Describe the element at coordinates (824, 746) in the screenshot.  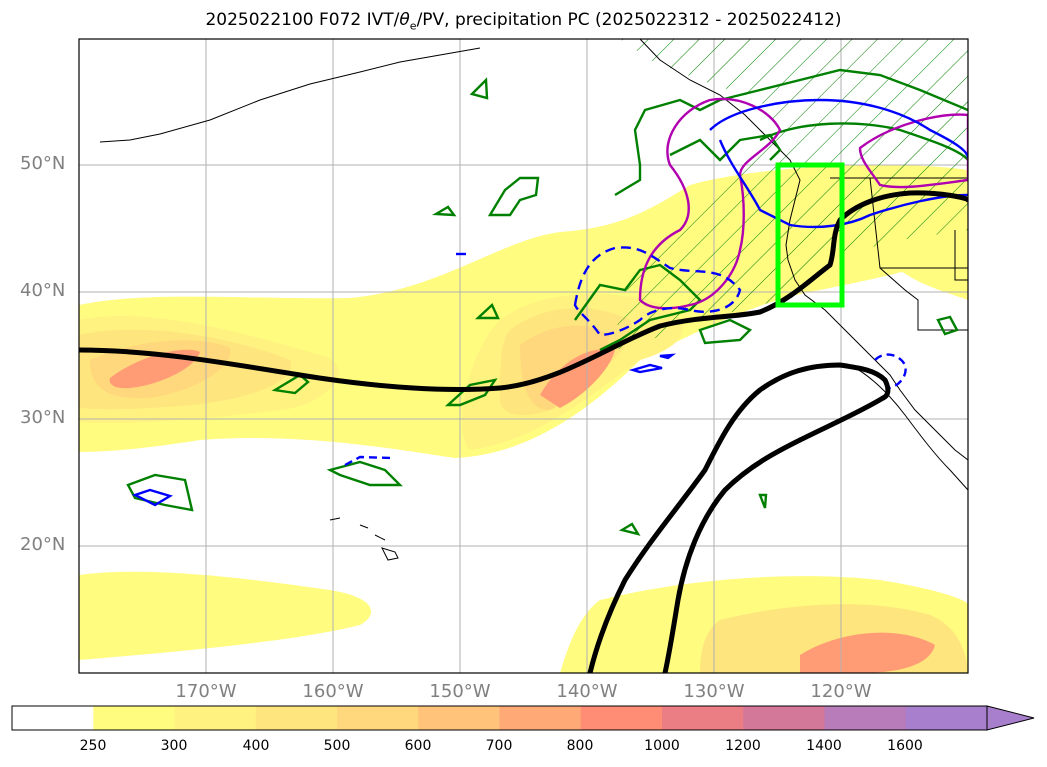
I see `colorbar-label: 1400` at that location.